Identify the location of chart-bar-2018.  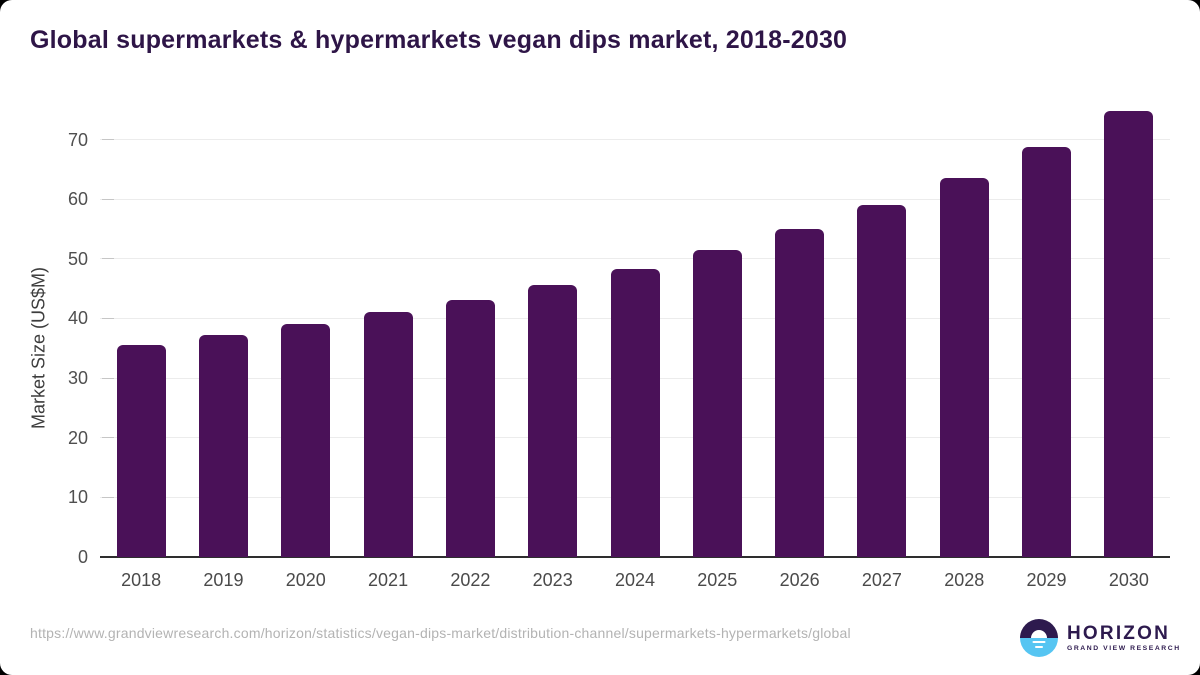
(141, 451).